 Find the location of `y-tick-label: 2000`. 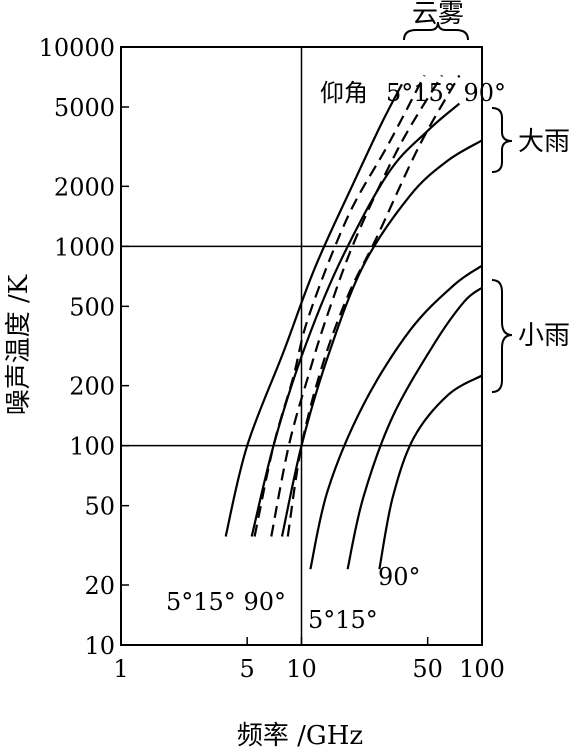

y-tick-label: 2000 is located at coordinates (84, 187).